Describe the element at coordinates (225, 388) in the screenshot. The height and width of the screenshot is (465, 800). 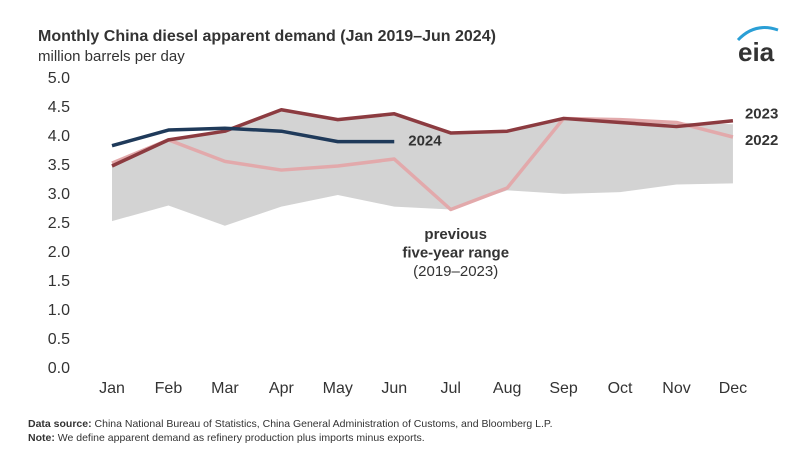
I see `x-tick-label: Mar` at that location.